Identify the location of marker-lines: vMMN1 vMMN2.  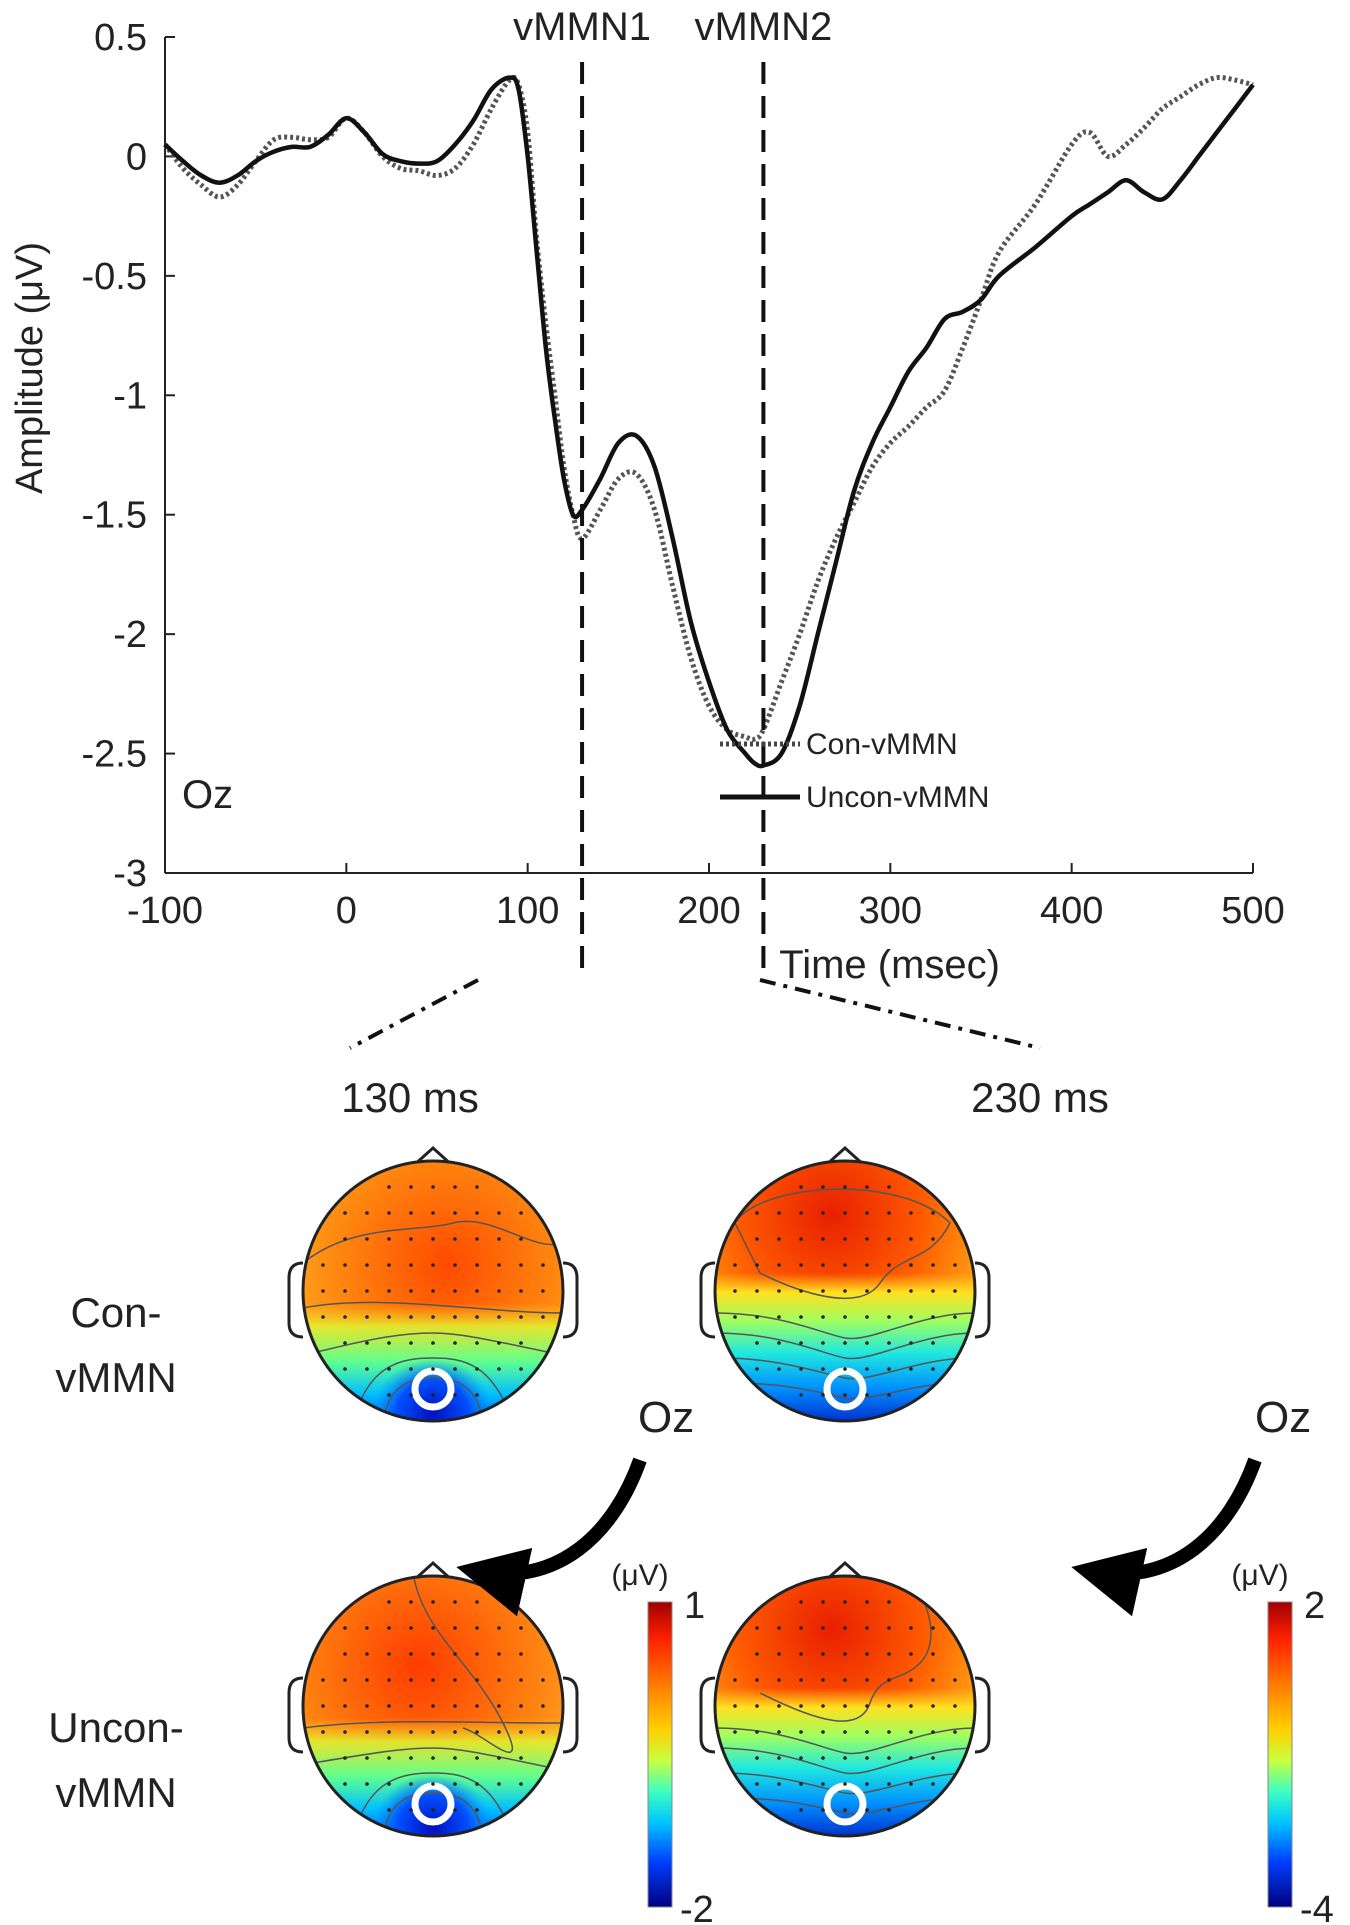
(672, 492).